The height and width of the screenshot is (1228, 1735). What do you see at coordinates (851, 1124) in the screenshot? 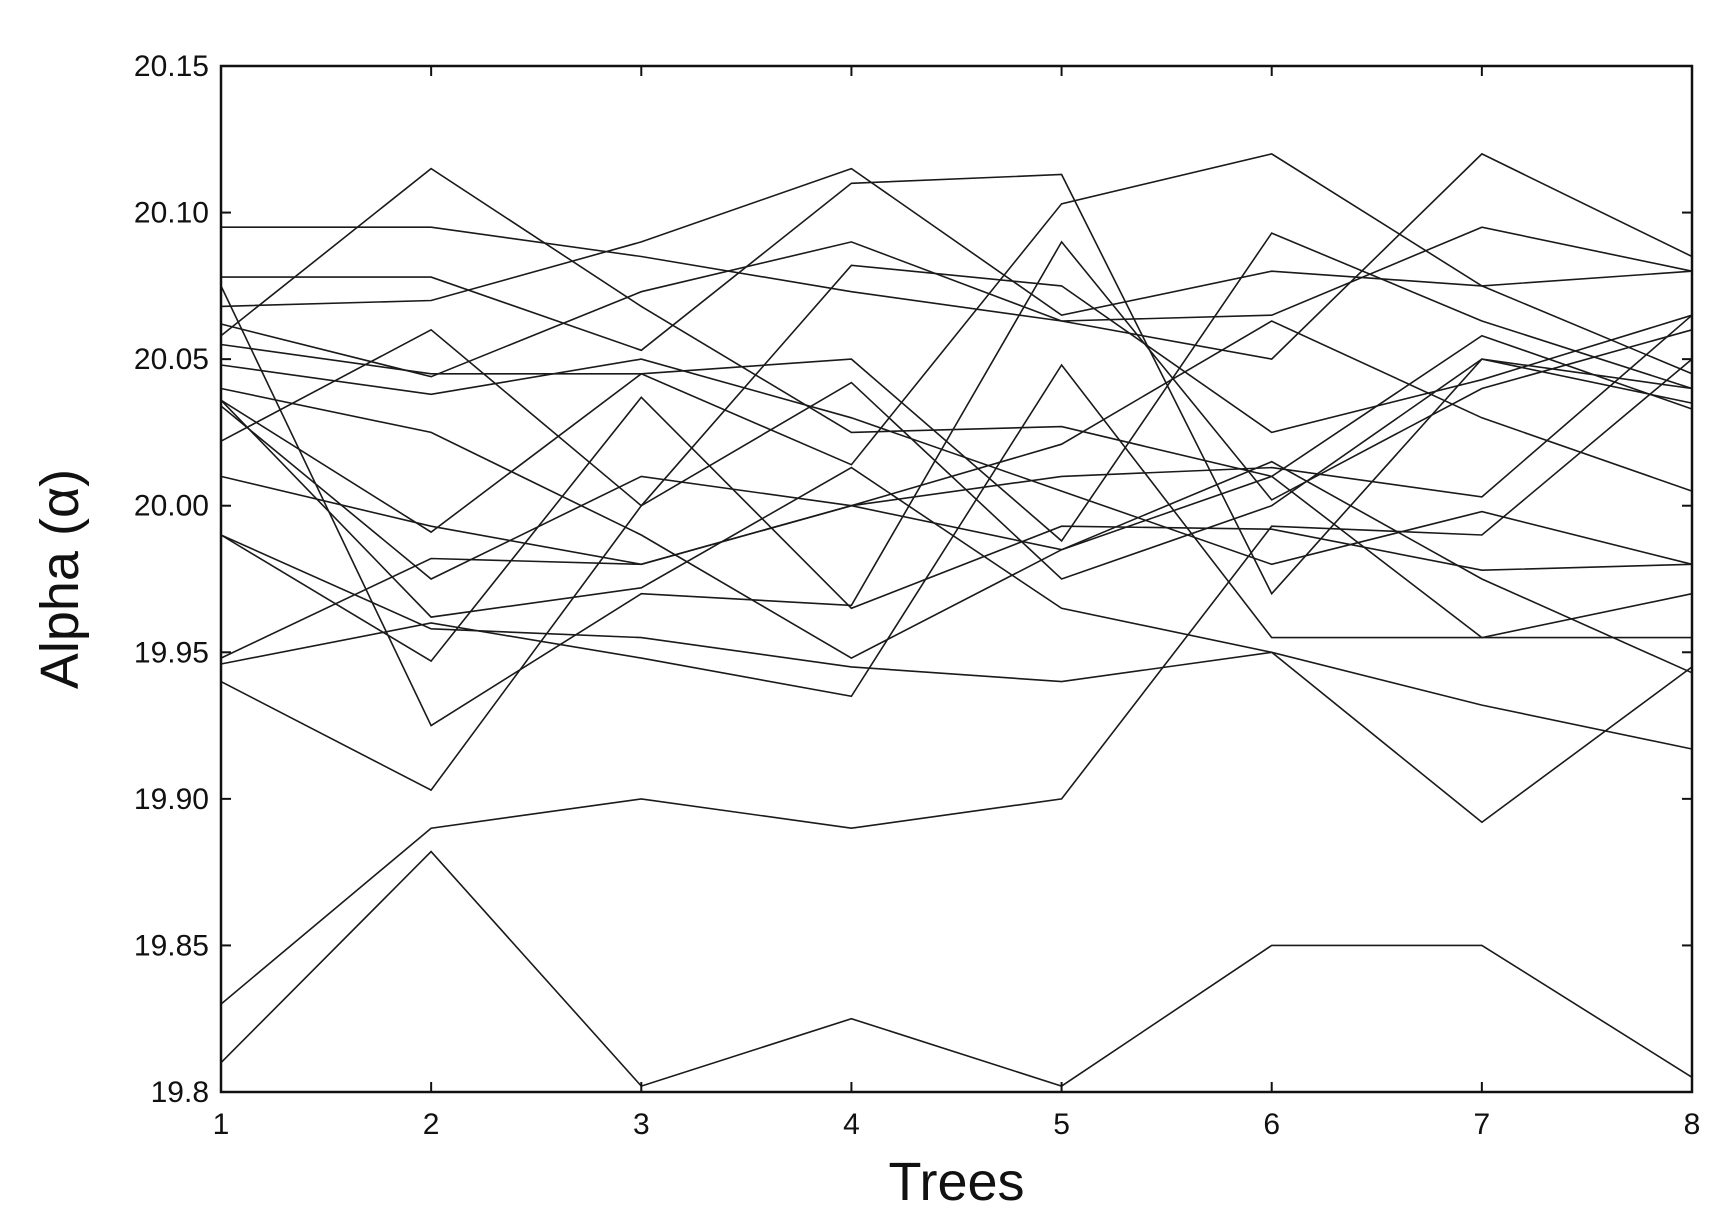
I see `x-tick-label: 4` at bounding box center [851, 1124].